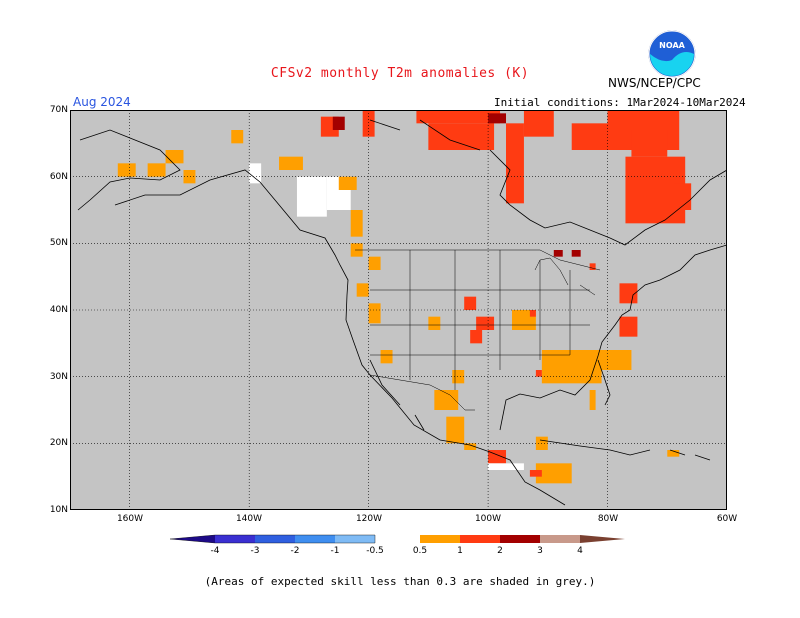 This screenshot has width=800, height=618. What do you see at coordinates (58, 443) in the screenshot?
I see `lat-label: 20N` at bounding box center [58, 443].